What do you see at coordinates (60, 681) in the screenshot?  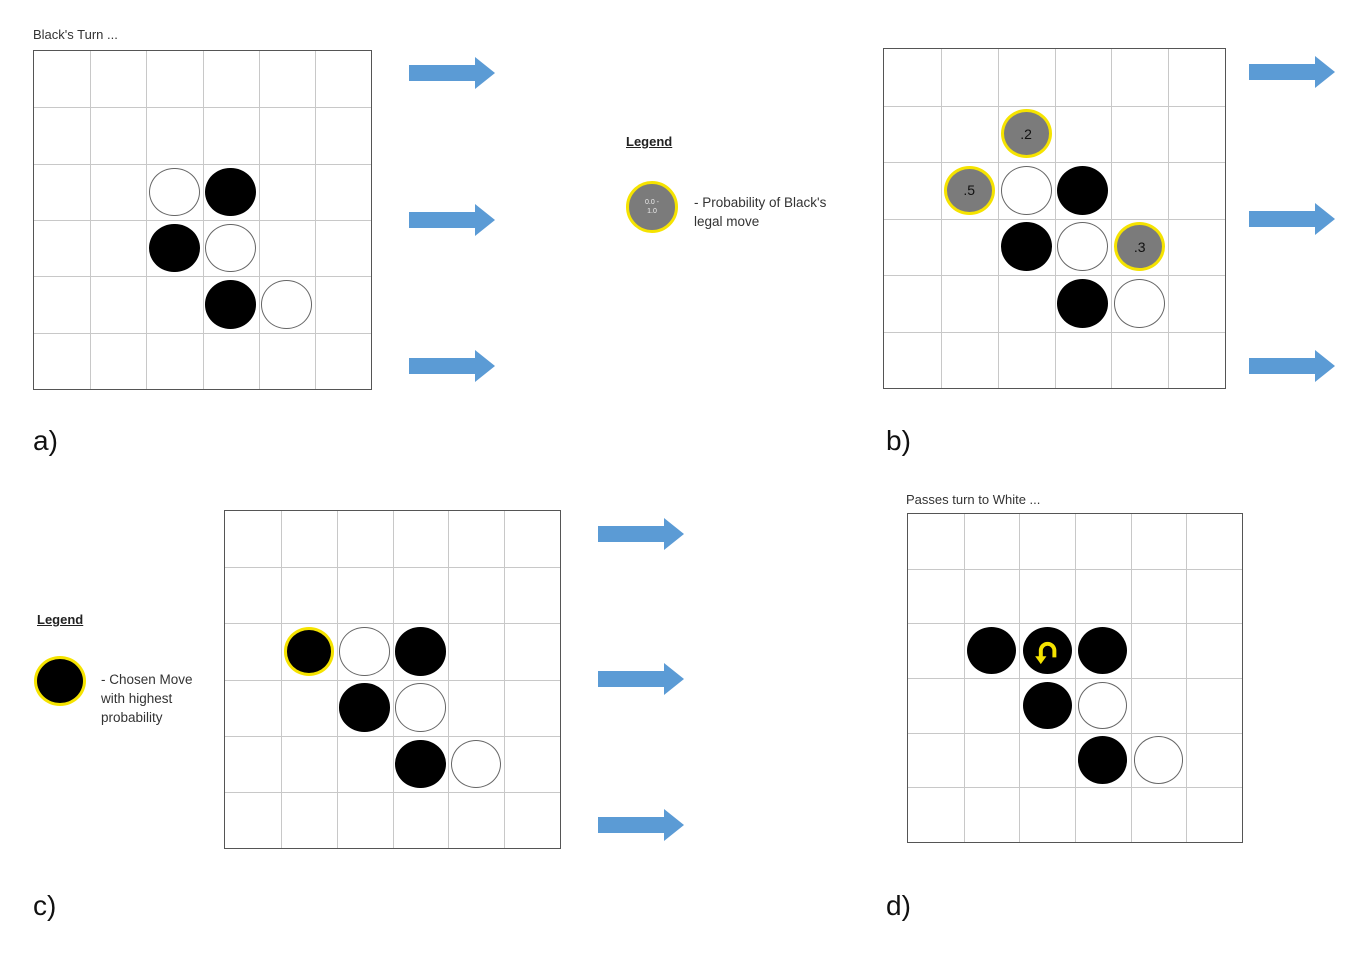 I see `legend-c-symbol` at bounding box center [60, 681].